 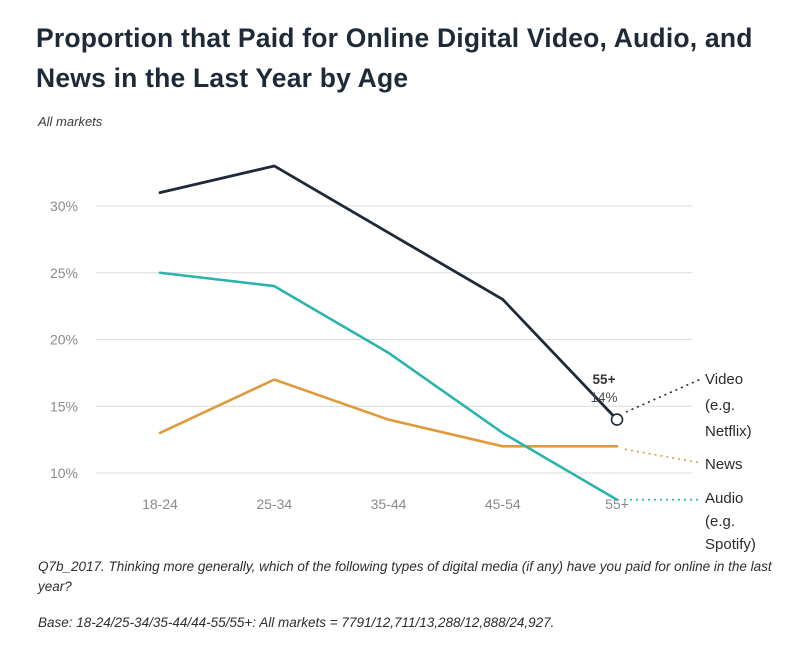 What do you see at coordinates (70, 121) in the screenshot?
I see `chart-subtitle: All markets` at bounding box center [70, 121].